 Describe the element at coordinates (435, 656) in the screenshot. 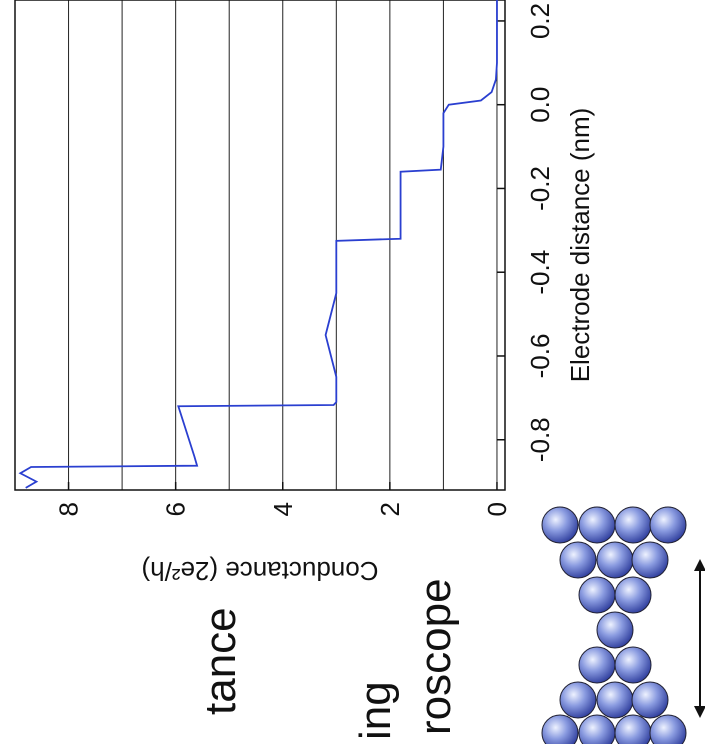

I see `slide-fragment: roscope` at that location.